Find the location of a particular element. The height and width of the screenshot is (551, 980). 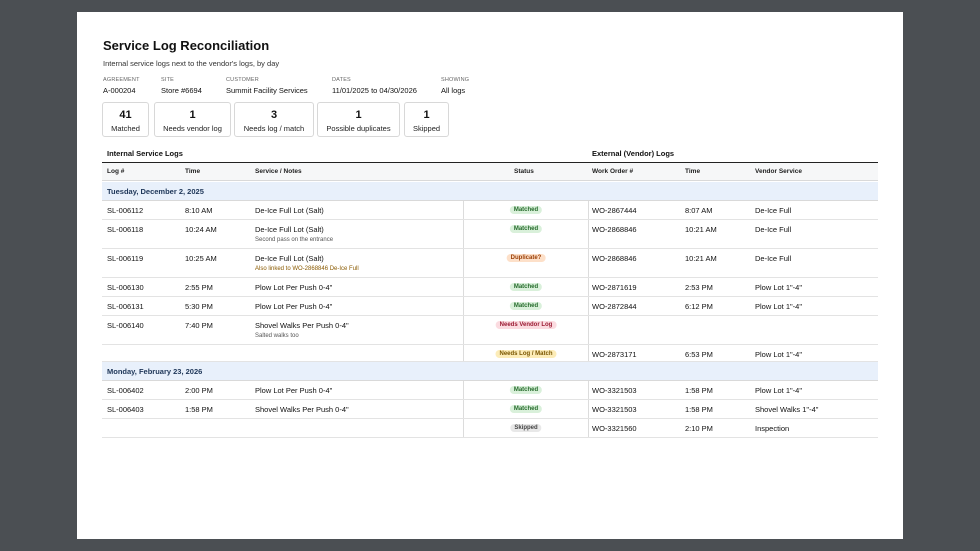

summary-label: Skipped is located at coordinates (426, 128).